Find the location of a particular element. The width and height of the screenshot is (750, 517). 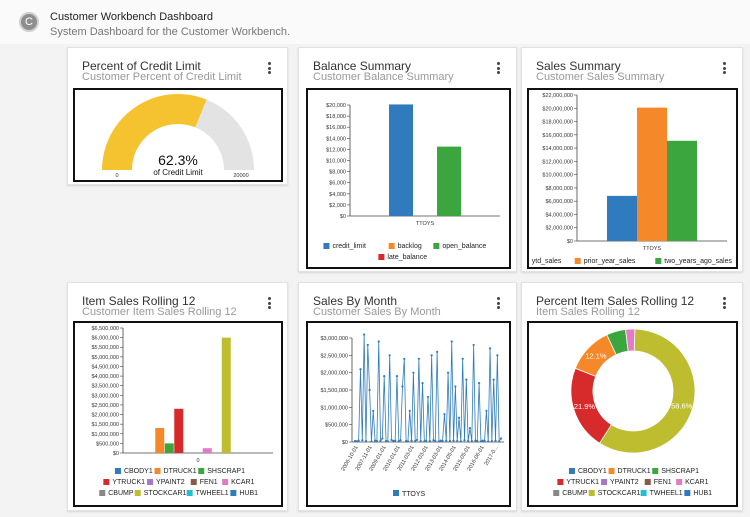

y-tick-label: $20,000,000 is located at coordinates (557, 109).